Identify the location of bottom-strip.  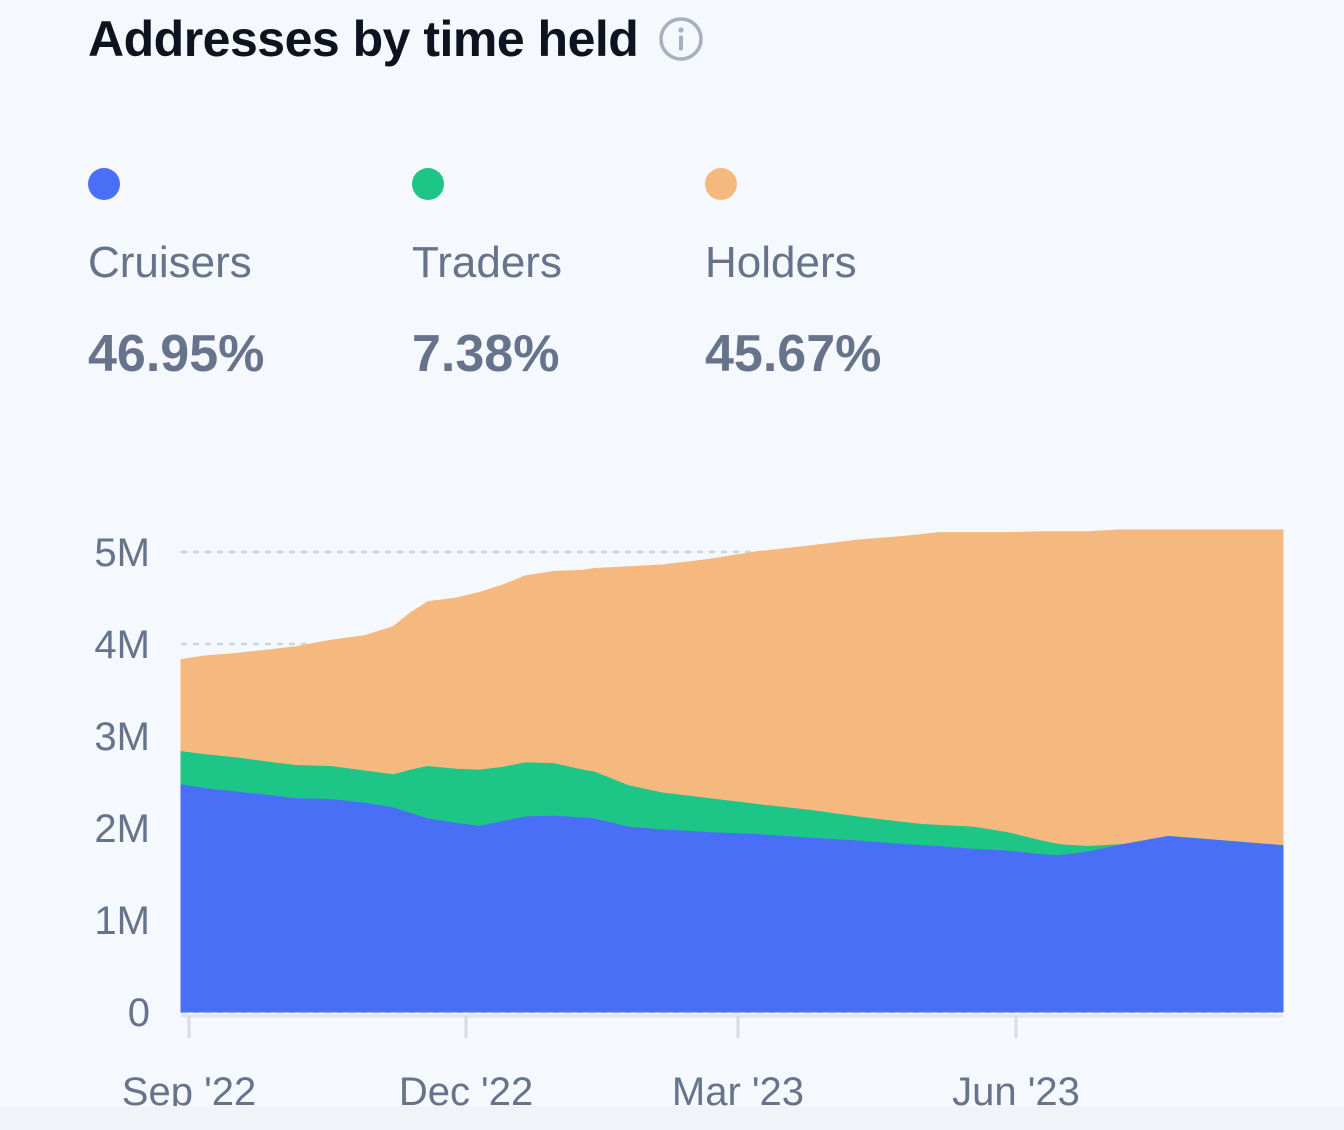
(672, 1118).